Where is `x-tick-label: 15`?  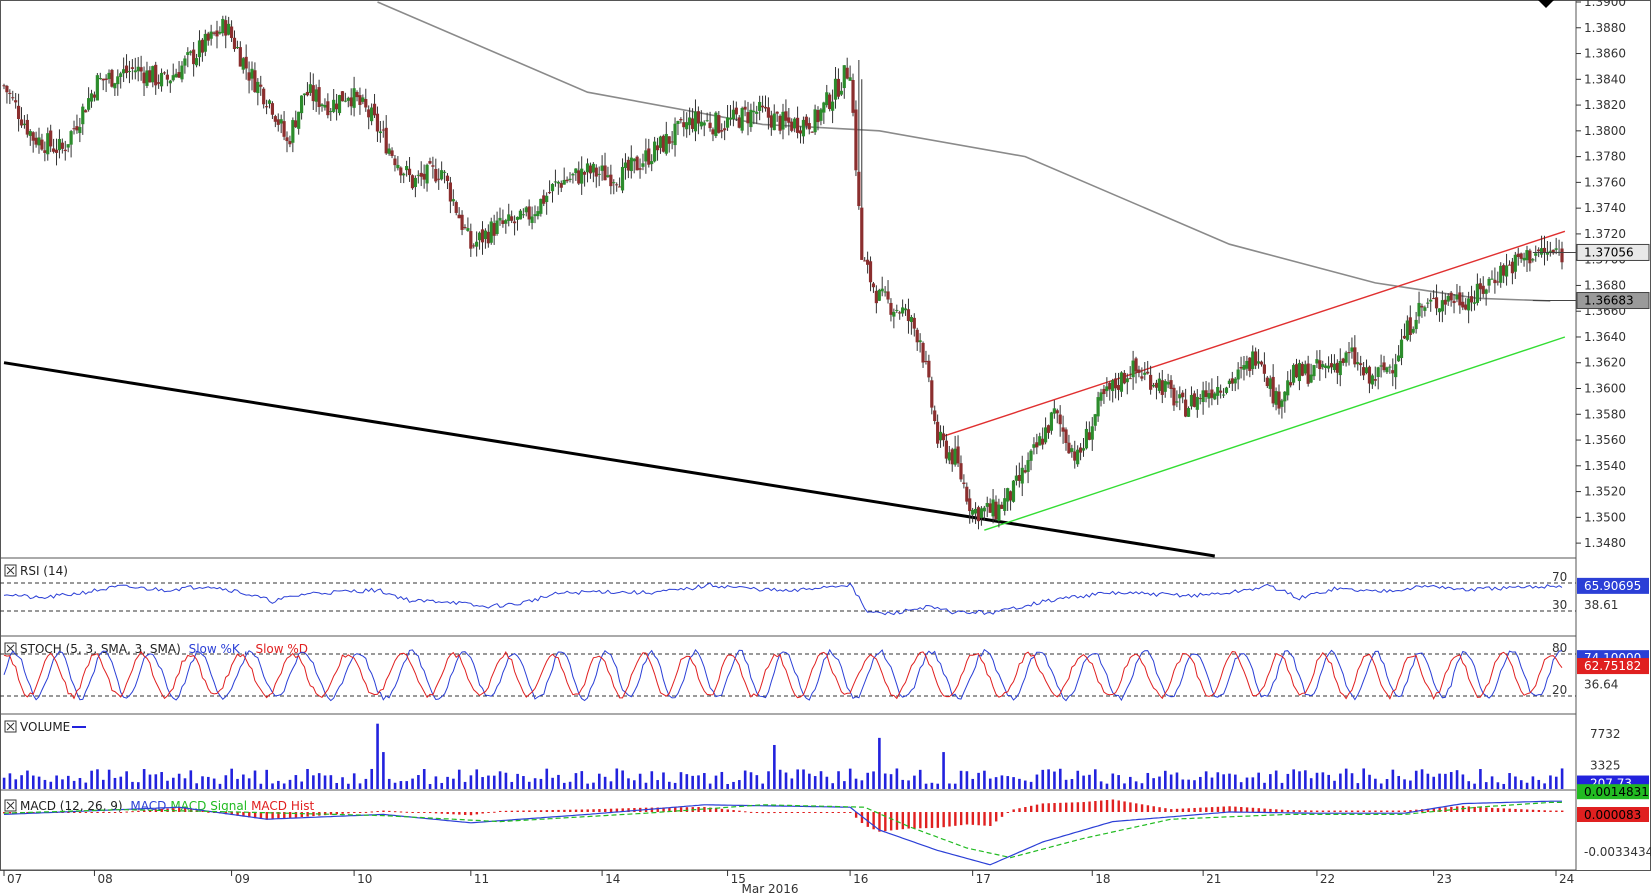
x-tick-label: 15 is located at coordinates (738, 879).